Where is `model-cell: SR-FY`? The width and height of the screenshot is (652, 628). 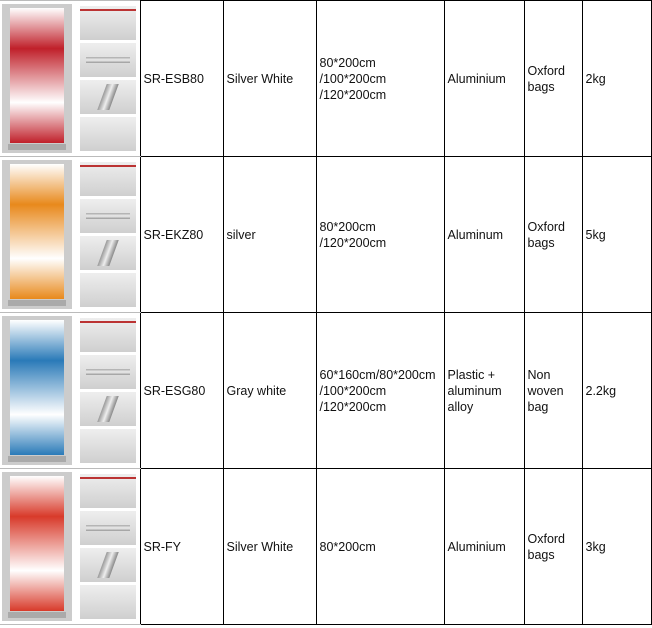
model-cell: SR-FY is located at coordinates (181, 546).